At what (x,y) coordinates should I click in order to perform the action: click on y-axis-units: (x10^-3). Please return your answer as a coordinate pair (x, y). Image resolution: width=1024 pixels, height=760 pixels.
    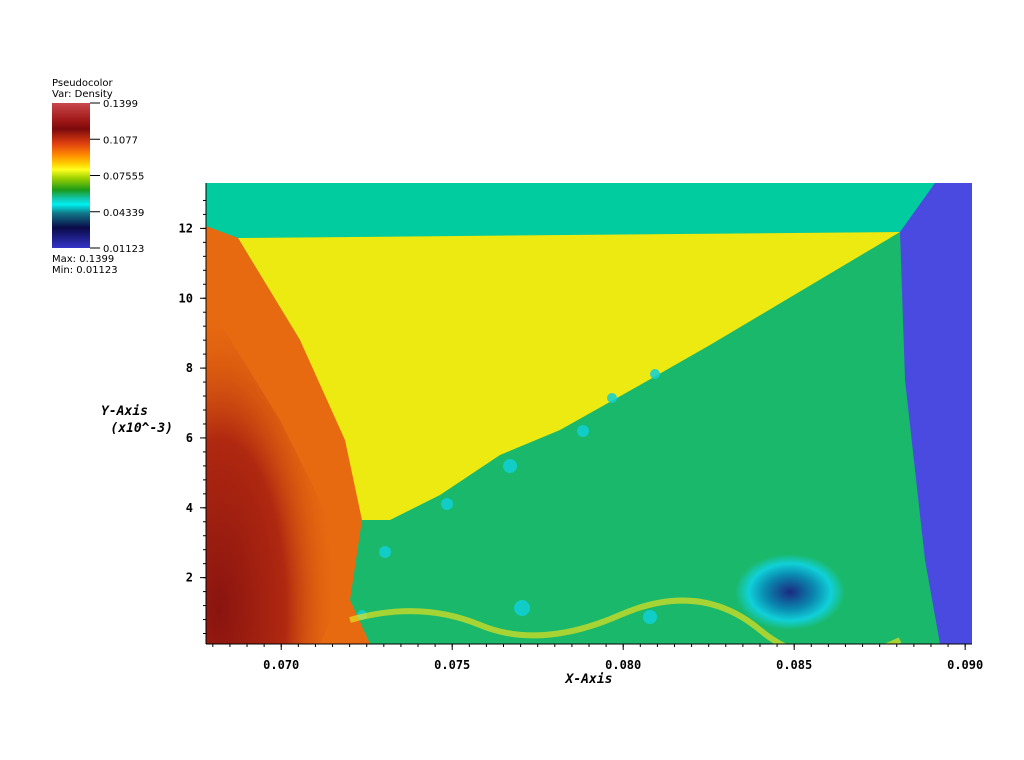
    Looking at the image, I should click on (141, 428).